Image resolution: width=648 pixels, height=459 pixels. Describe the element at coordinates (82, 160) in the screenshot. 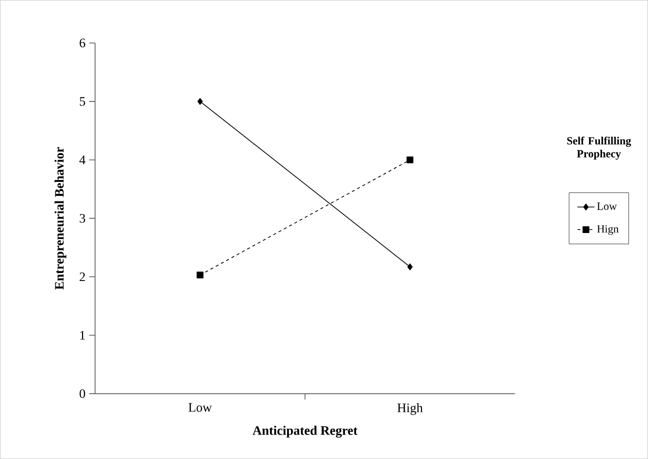

I see `y-tick-label: 4` at that location.